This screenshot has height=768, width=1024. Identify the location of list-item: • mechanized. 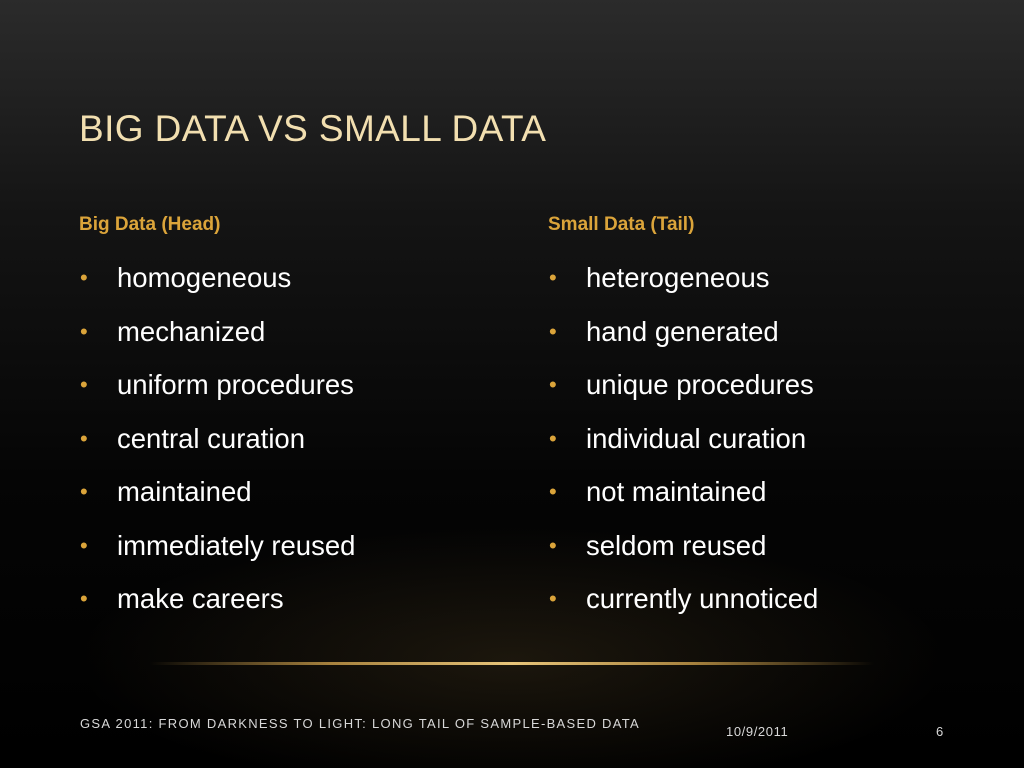
(299, 332).